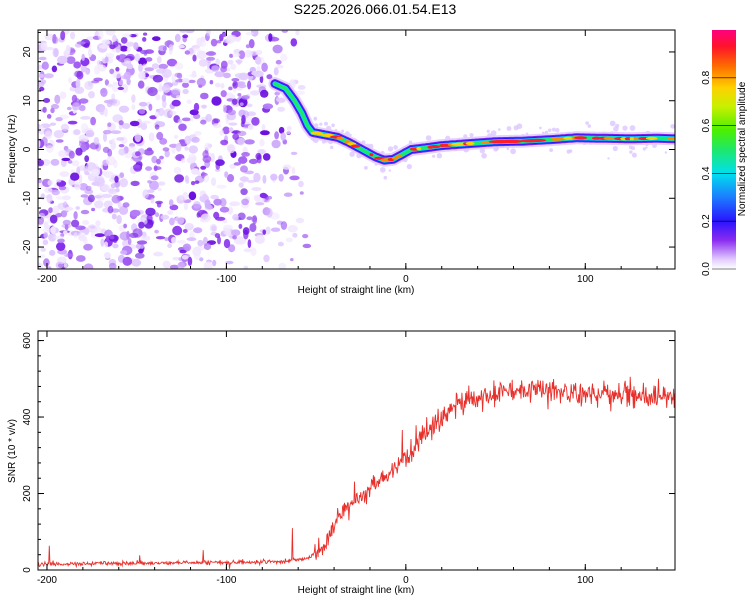 The width and height of the screenshot is (750, 600). What do you see at coordinates (406, 580) in the screenshot?
I see `x-tick-label: 0` at bounding box center [406, 580].